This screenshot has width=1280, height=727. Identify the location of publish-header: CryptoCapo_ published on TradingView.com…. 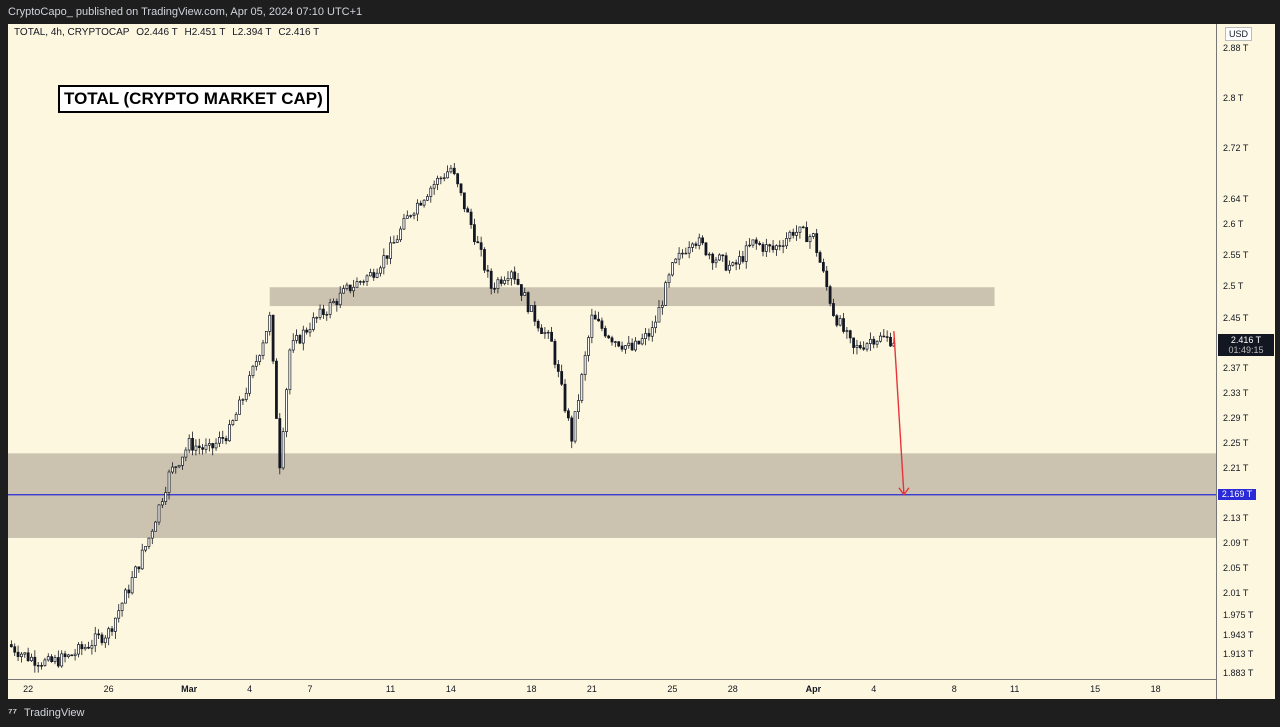
(640, 12).